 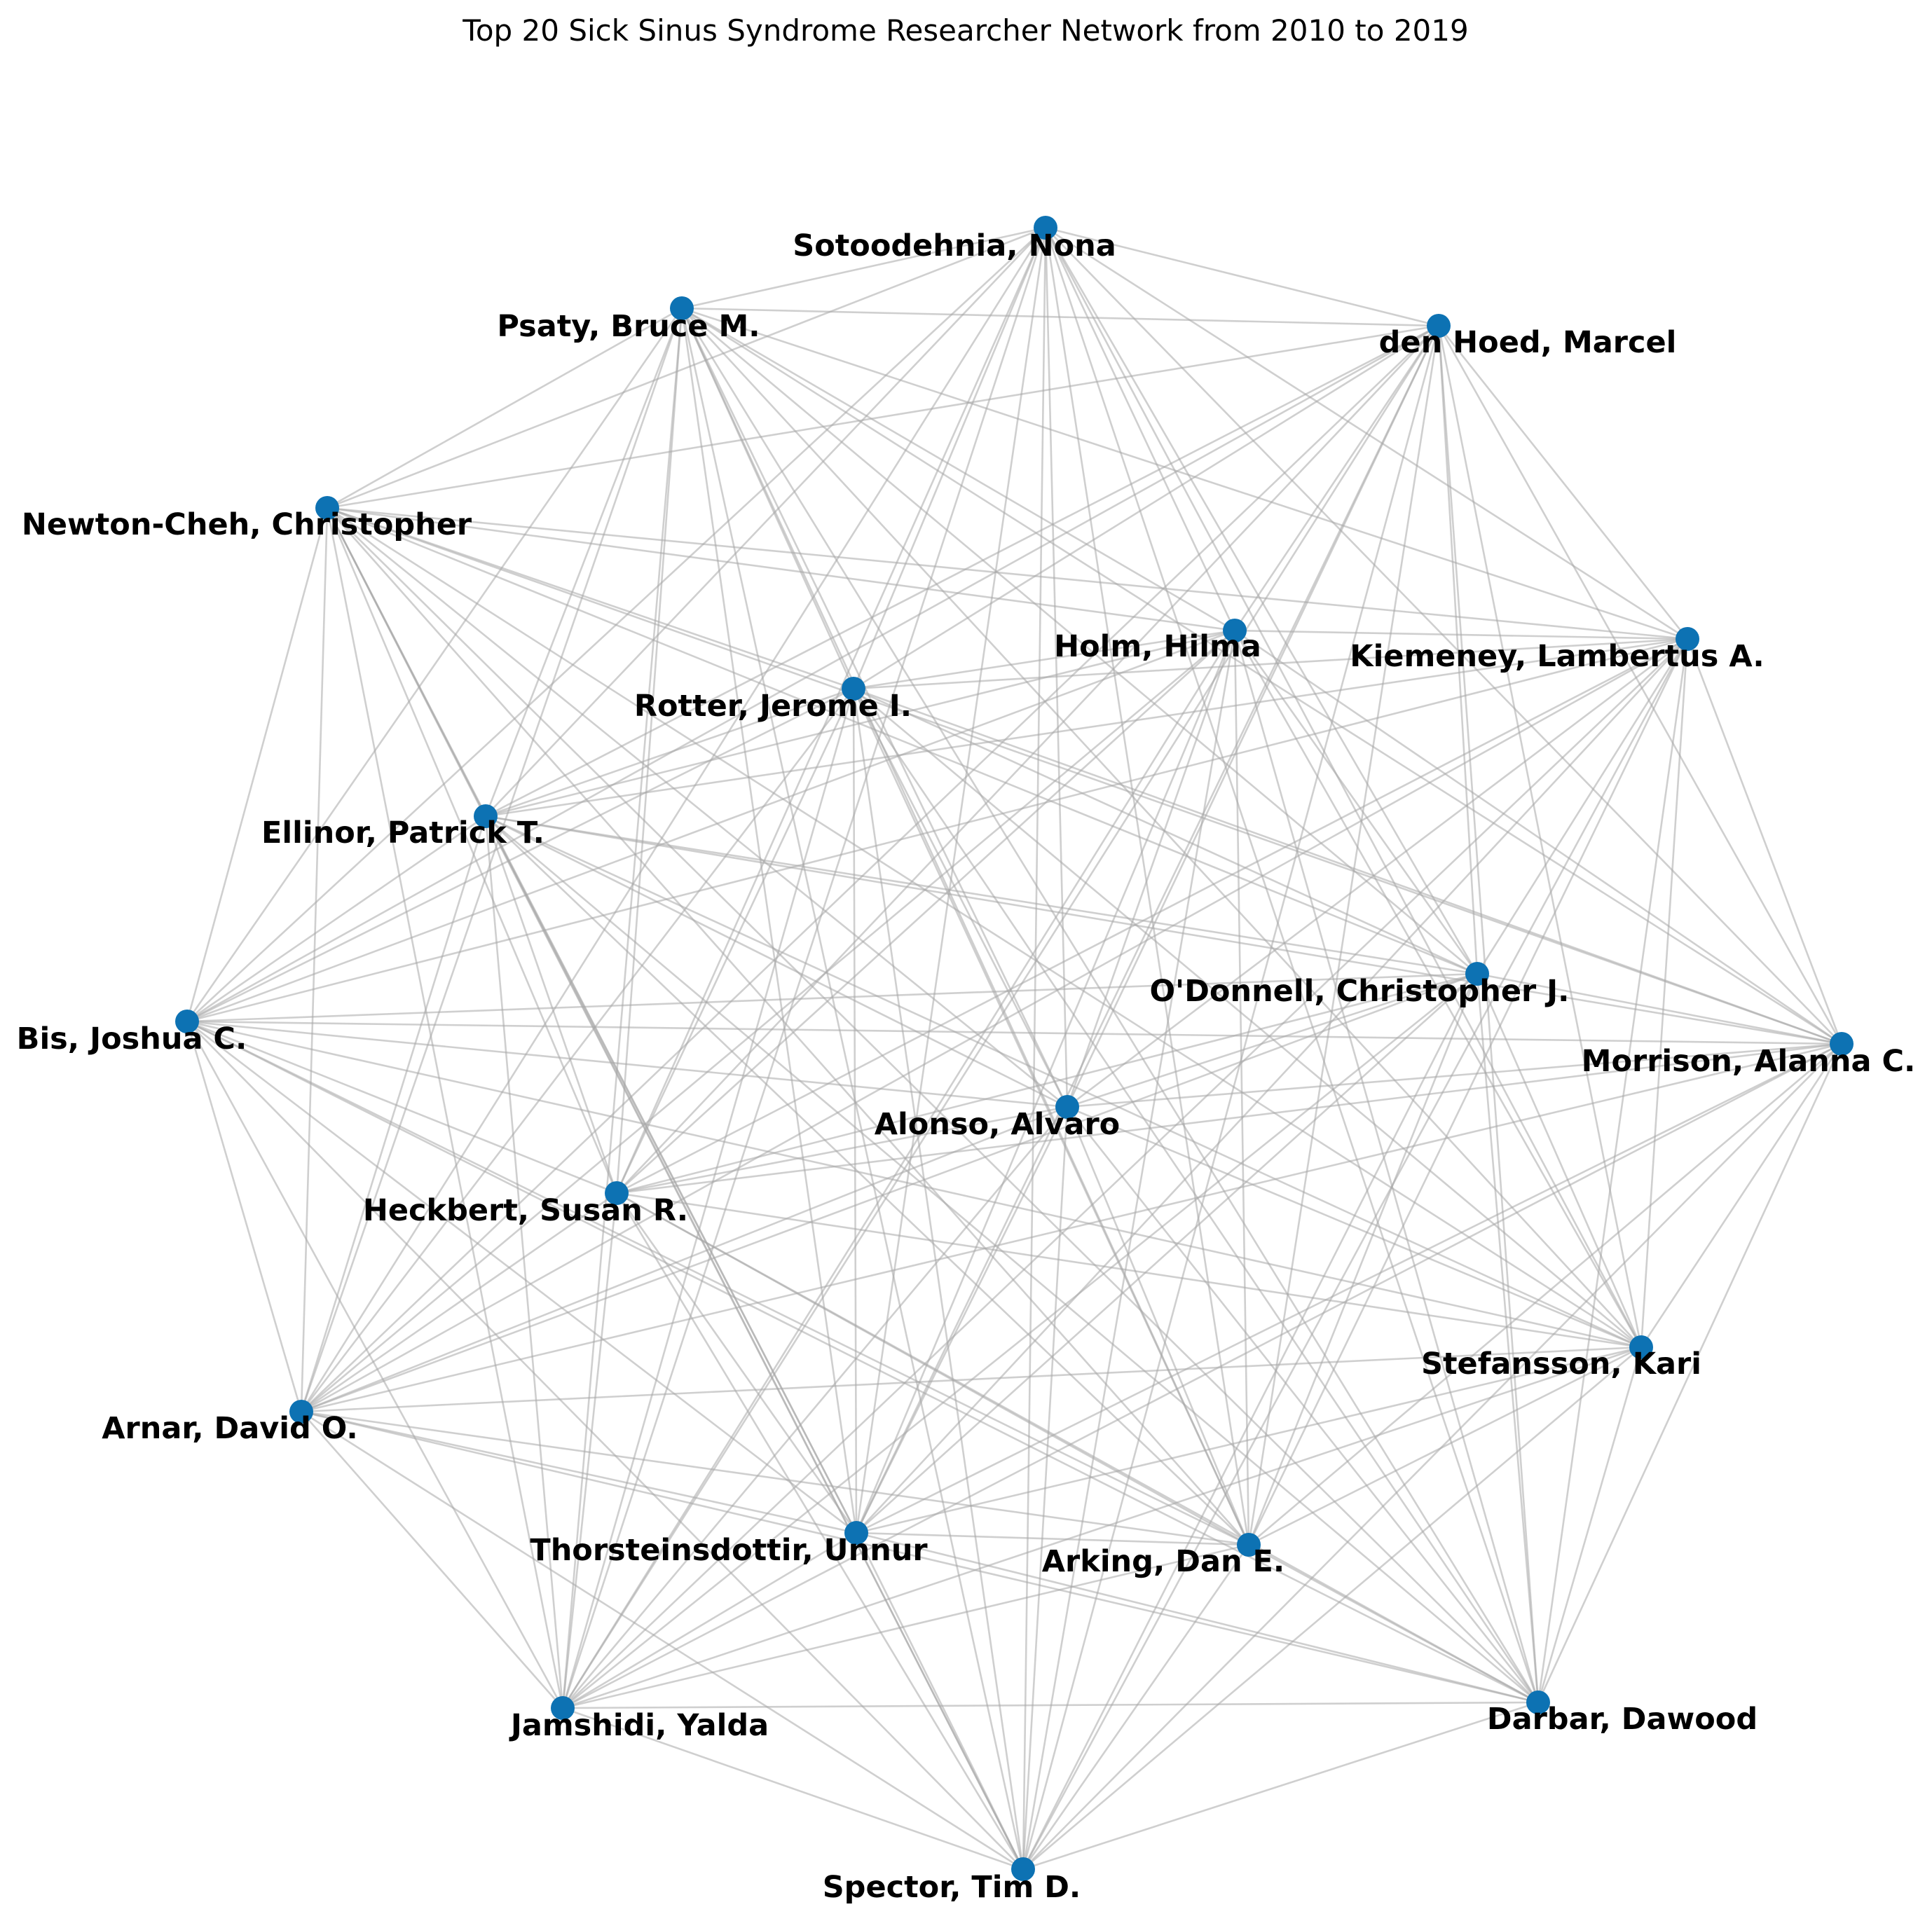 What do you see at coordinates (832, 997) in the screenshot?
I see `edge-odonnell-bis` at bounding box center [832, 997].